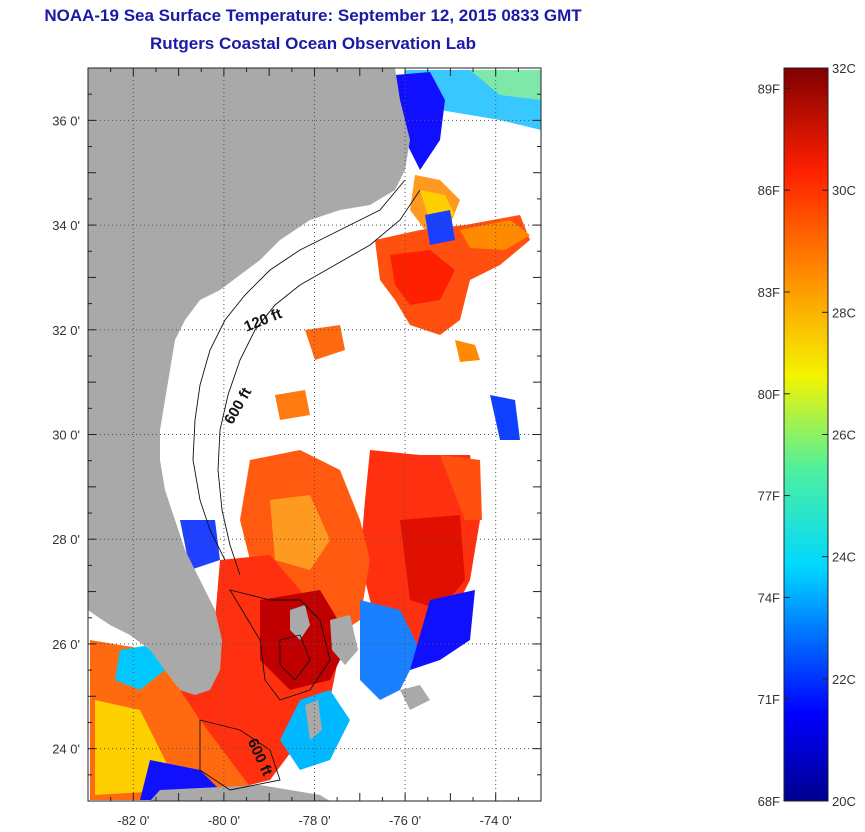  Describe the element at coordinates (66, 225) in the screenshot. I see `lat-tick-label: 34 0'` at that location.